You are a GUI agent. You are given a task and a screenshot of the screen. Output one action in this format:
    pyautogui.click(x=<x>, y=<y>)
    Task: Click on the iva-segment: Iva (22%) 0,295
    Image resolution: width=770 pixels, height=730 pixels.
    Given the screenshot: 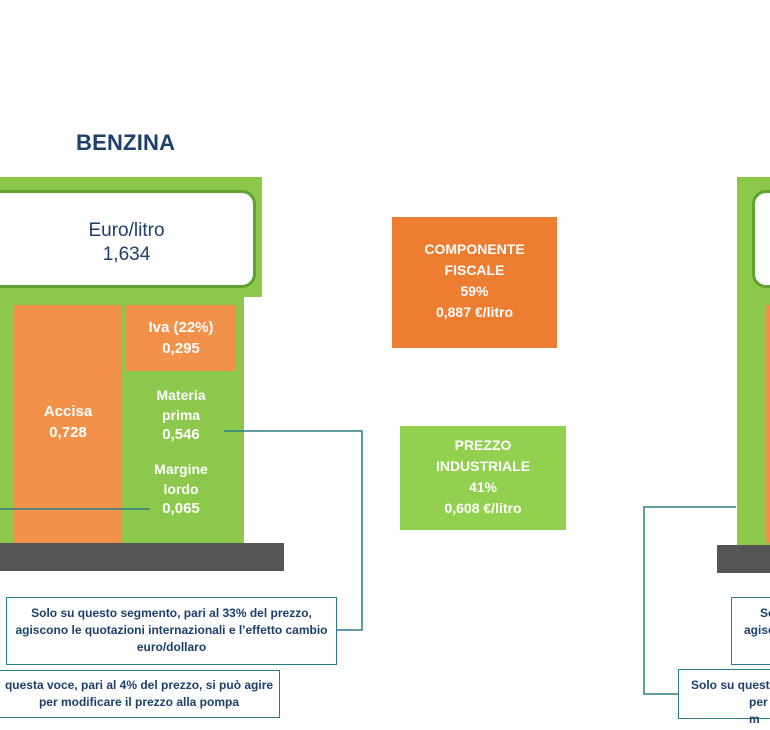 What is the action you would take?
    pyautogui.click(x=181, y=338)
    